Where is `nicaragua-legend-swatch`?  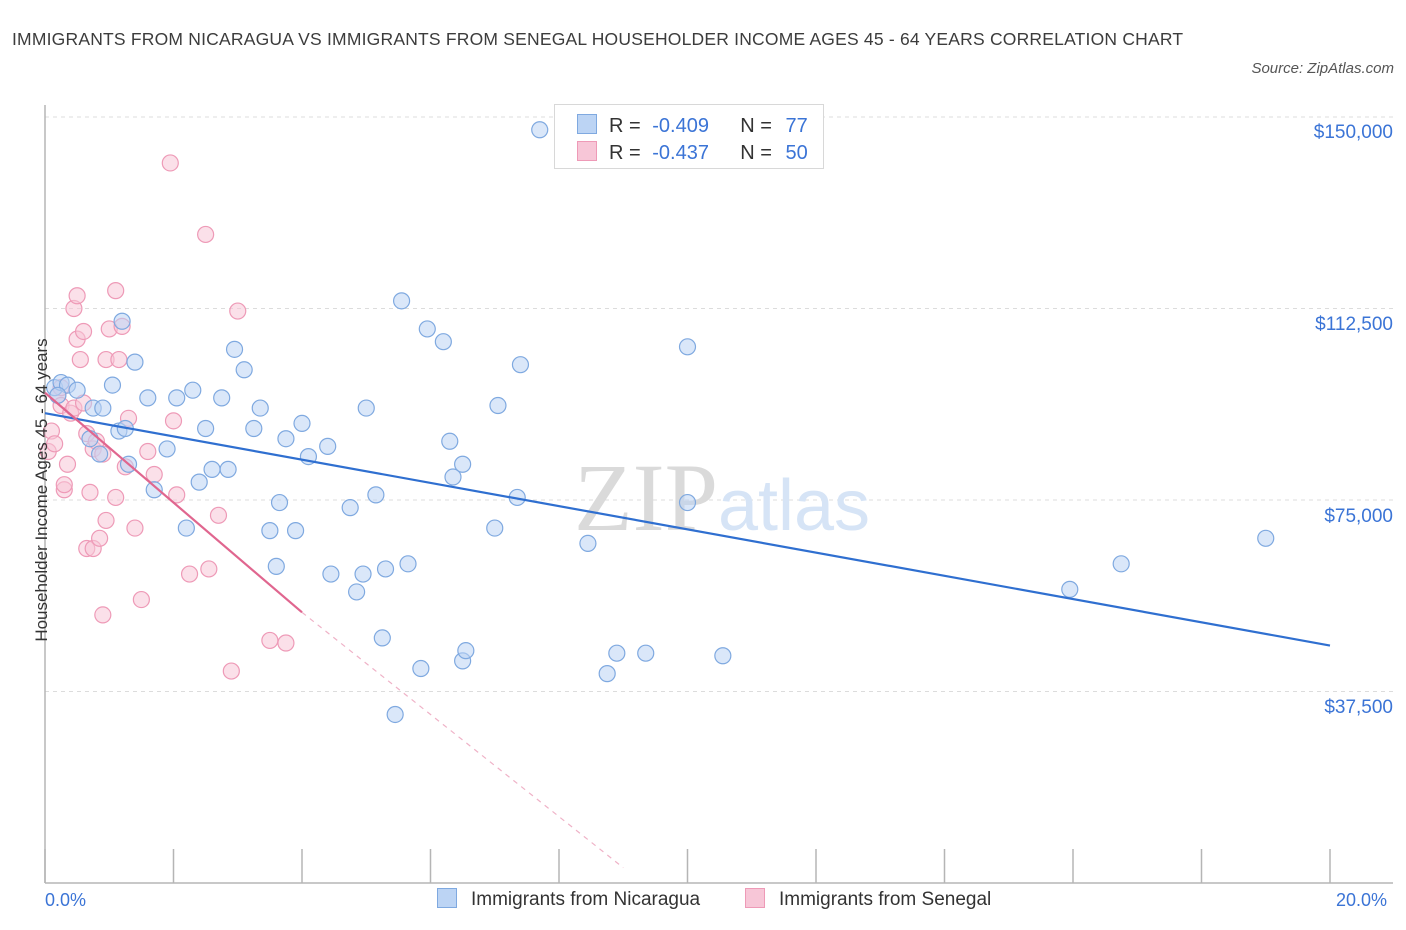 nicaragua-legend-swatch is located at coordinates (447, 898).